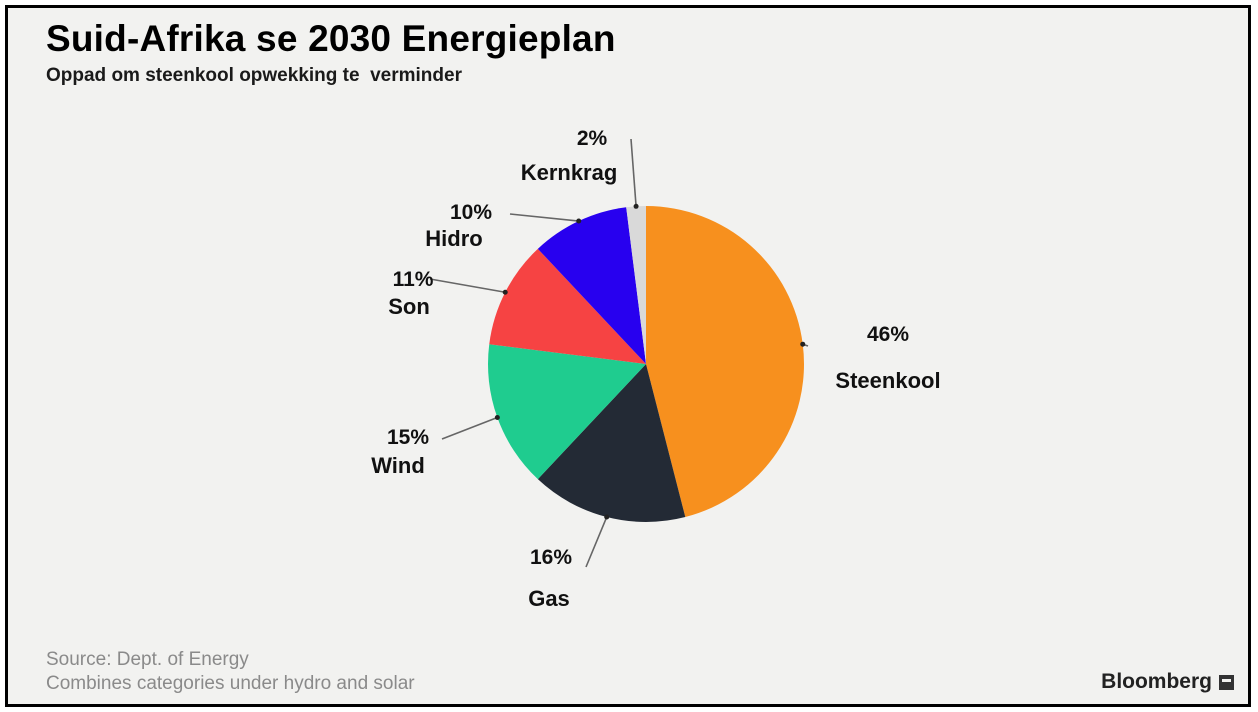  What do you see at coordinates (888, 334) in the screenshot?
I see `slice-value-label-steenkool: 46%` at bounding box center [888, 334].